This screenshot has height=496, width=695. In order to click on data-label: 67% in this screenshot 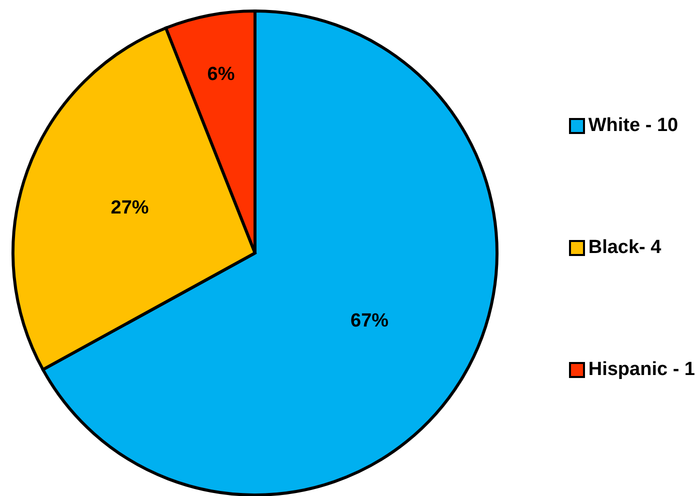, I will do `click(369, 321)`.